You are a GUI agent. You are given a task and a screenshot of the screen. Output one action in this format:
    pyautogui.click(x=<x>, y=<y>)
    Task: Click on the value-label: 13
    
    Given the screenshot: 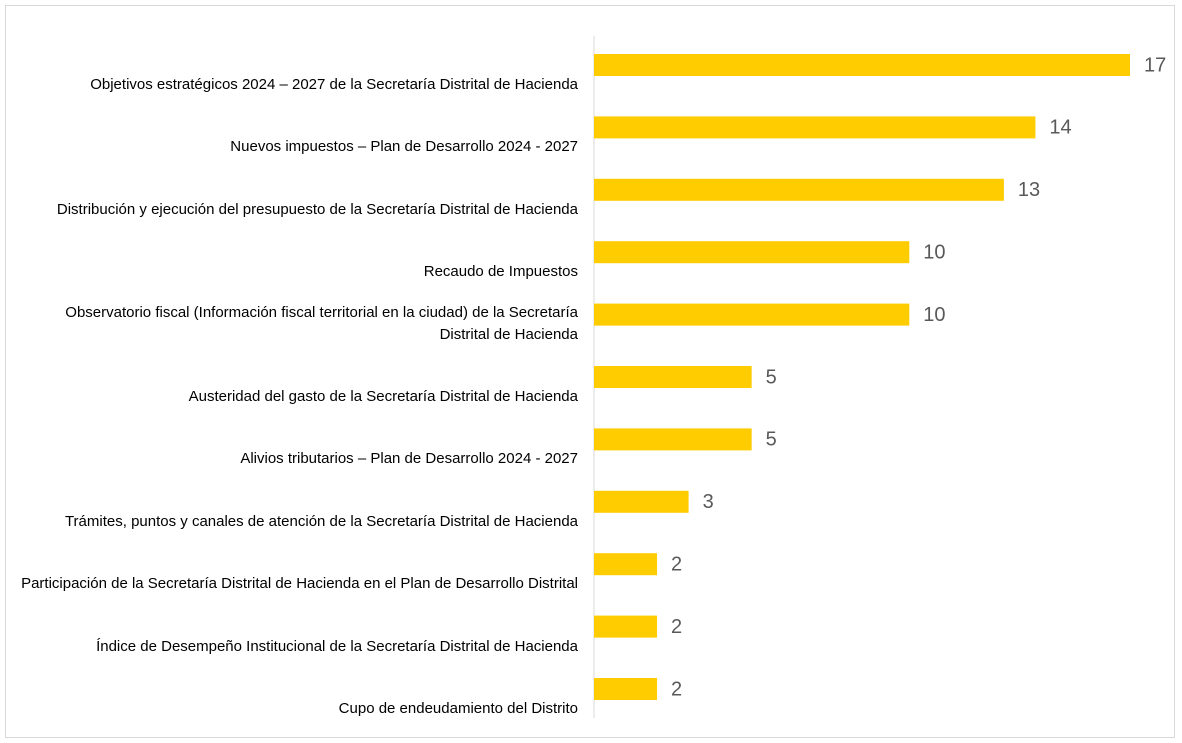 What is the action you would take?
    pyautogui.click(x=1029, y=190)
    